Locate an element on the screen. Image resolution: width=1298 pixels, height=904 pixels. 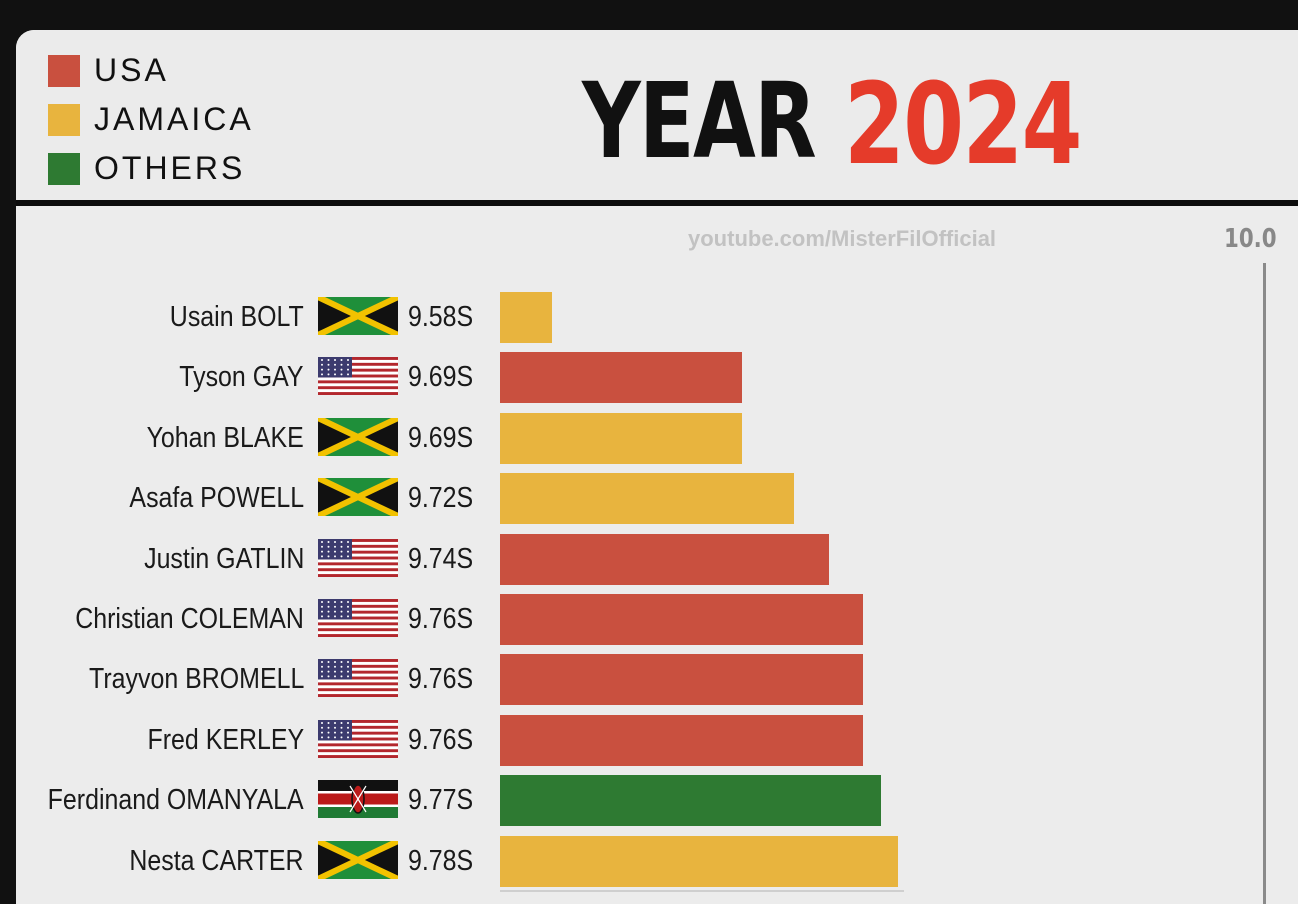
legend-swatch-usa is located at coordinates (64, 70).